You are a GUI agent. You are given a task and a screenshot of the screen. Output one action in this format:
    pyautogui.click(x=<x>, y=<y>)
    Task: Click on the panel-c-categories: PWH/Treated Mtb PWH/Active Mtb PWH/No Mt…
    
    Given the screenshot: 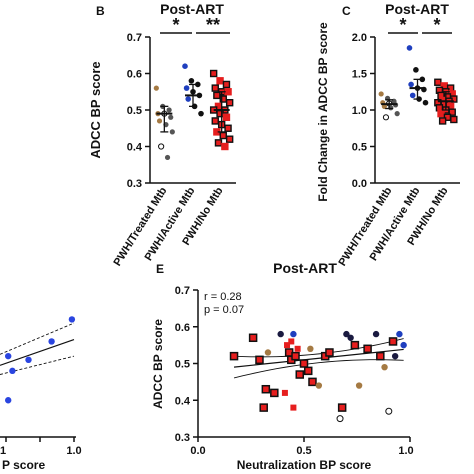 What is the action you would take?
    pyautogui.click(x=393, y=226)
    